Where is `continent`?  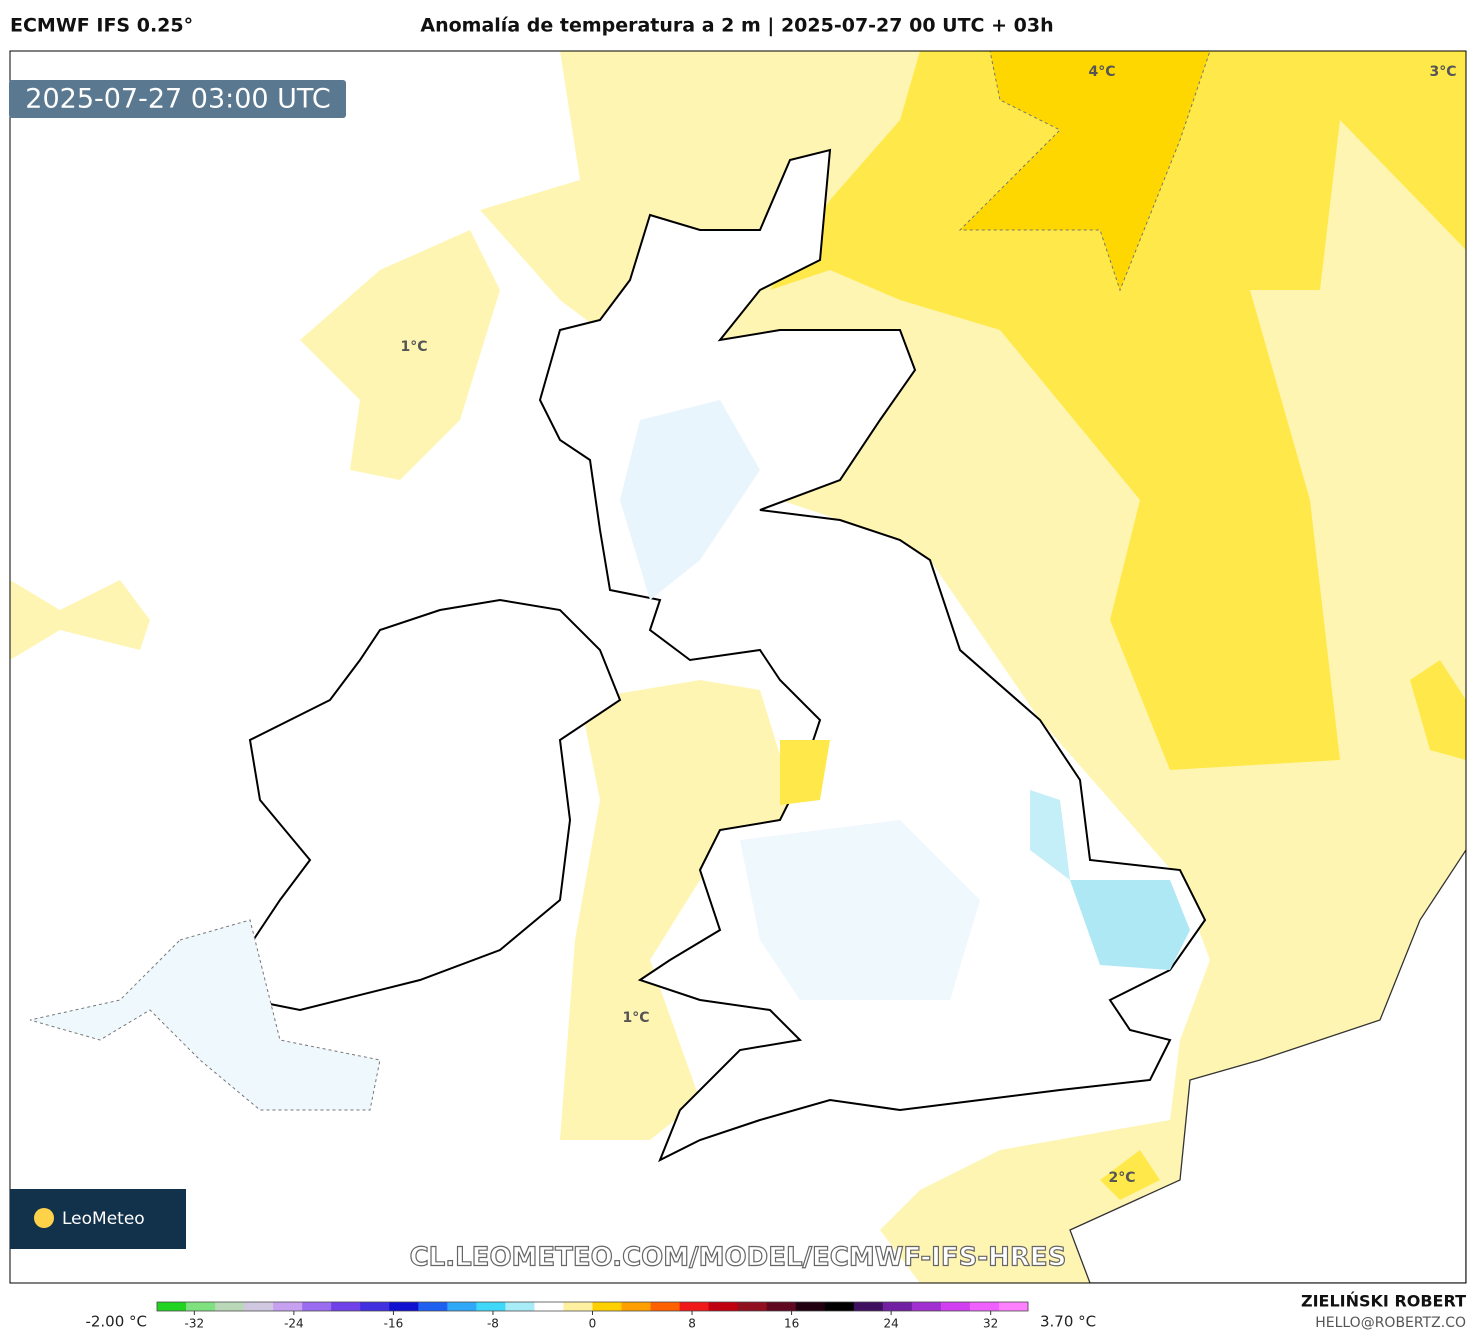
continent is located at coordinates (1267, 1065).